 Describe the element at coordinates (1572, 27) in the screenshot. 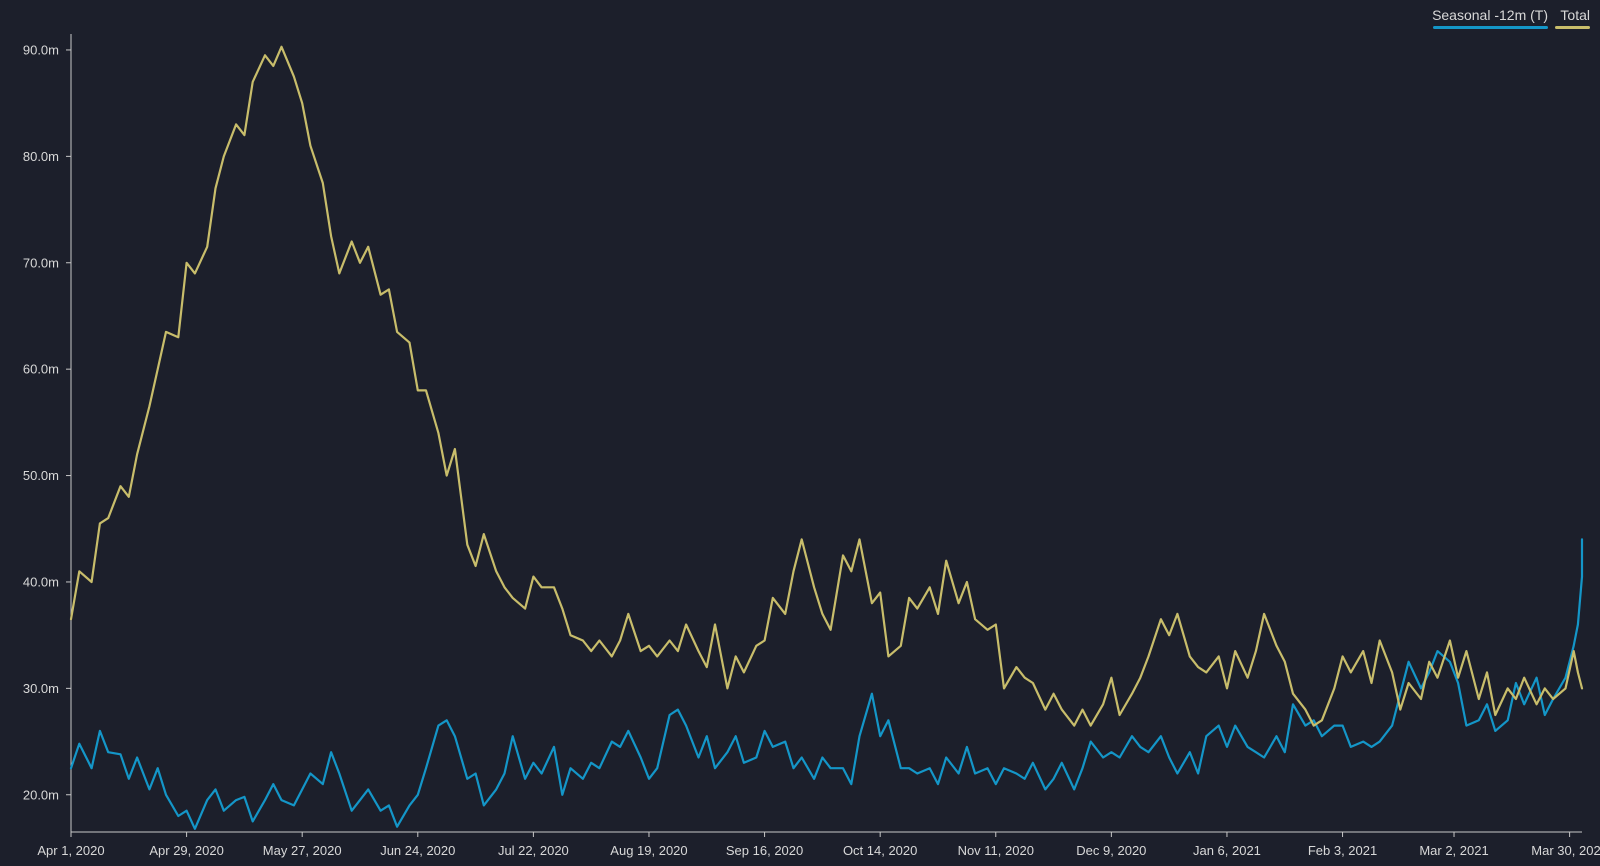

I see `legend-swatch-total` at that location.